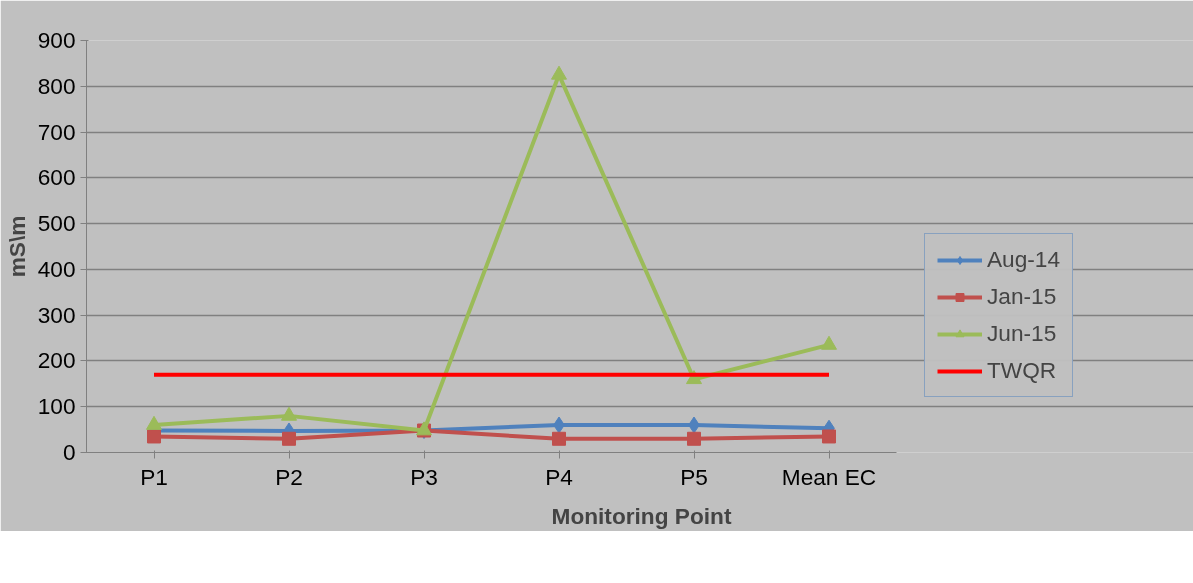  Describe the element at coordinates (641, 515) in the screenshot. I see `x-axis-title: Monitoring Point` at that location.